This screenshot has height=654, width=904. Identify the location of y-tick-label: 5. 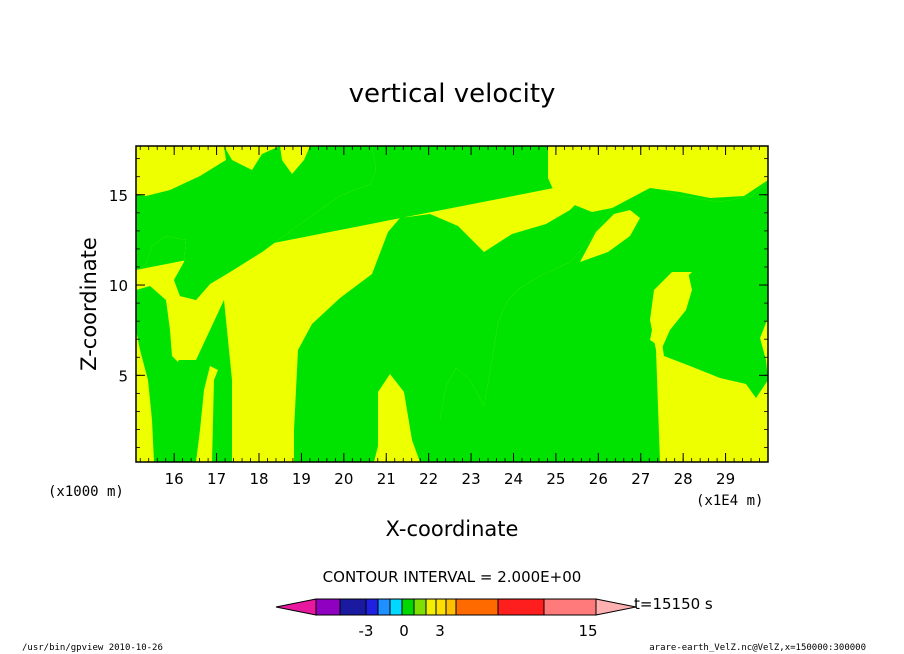
(123, 376).